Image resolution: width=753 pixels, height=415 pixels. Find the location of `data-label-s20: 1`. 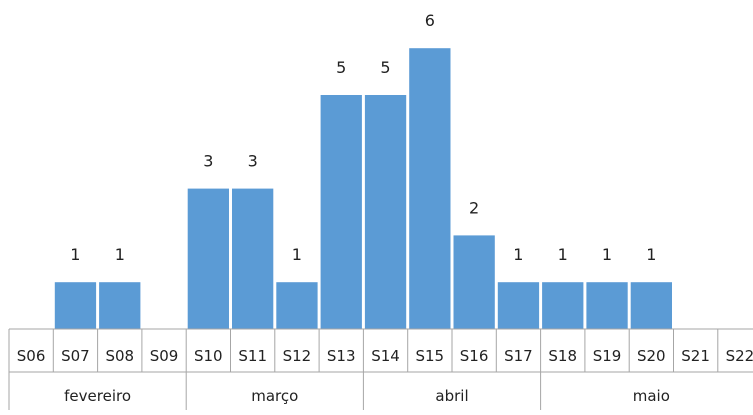

data-label-s20: 1 is located at coordinates (651, 254).